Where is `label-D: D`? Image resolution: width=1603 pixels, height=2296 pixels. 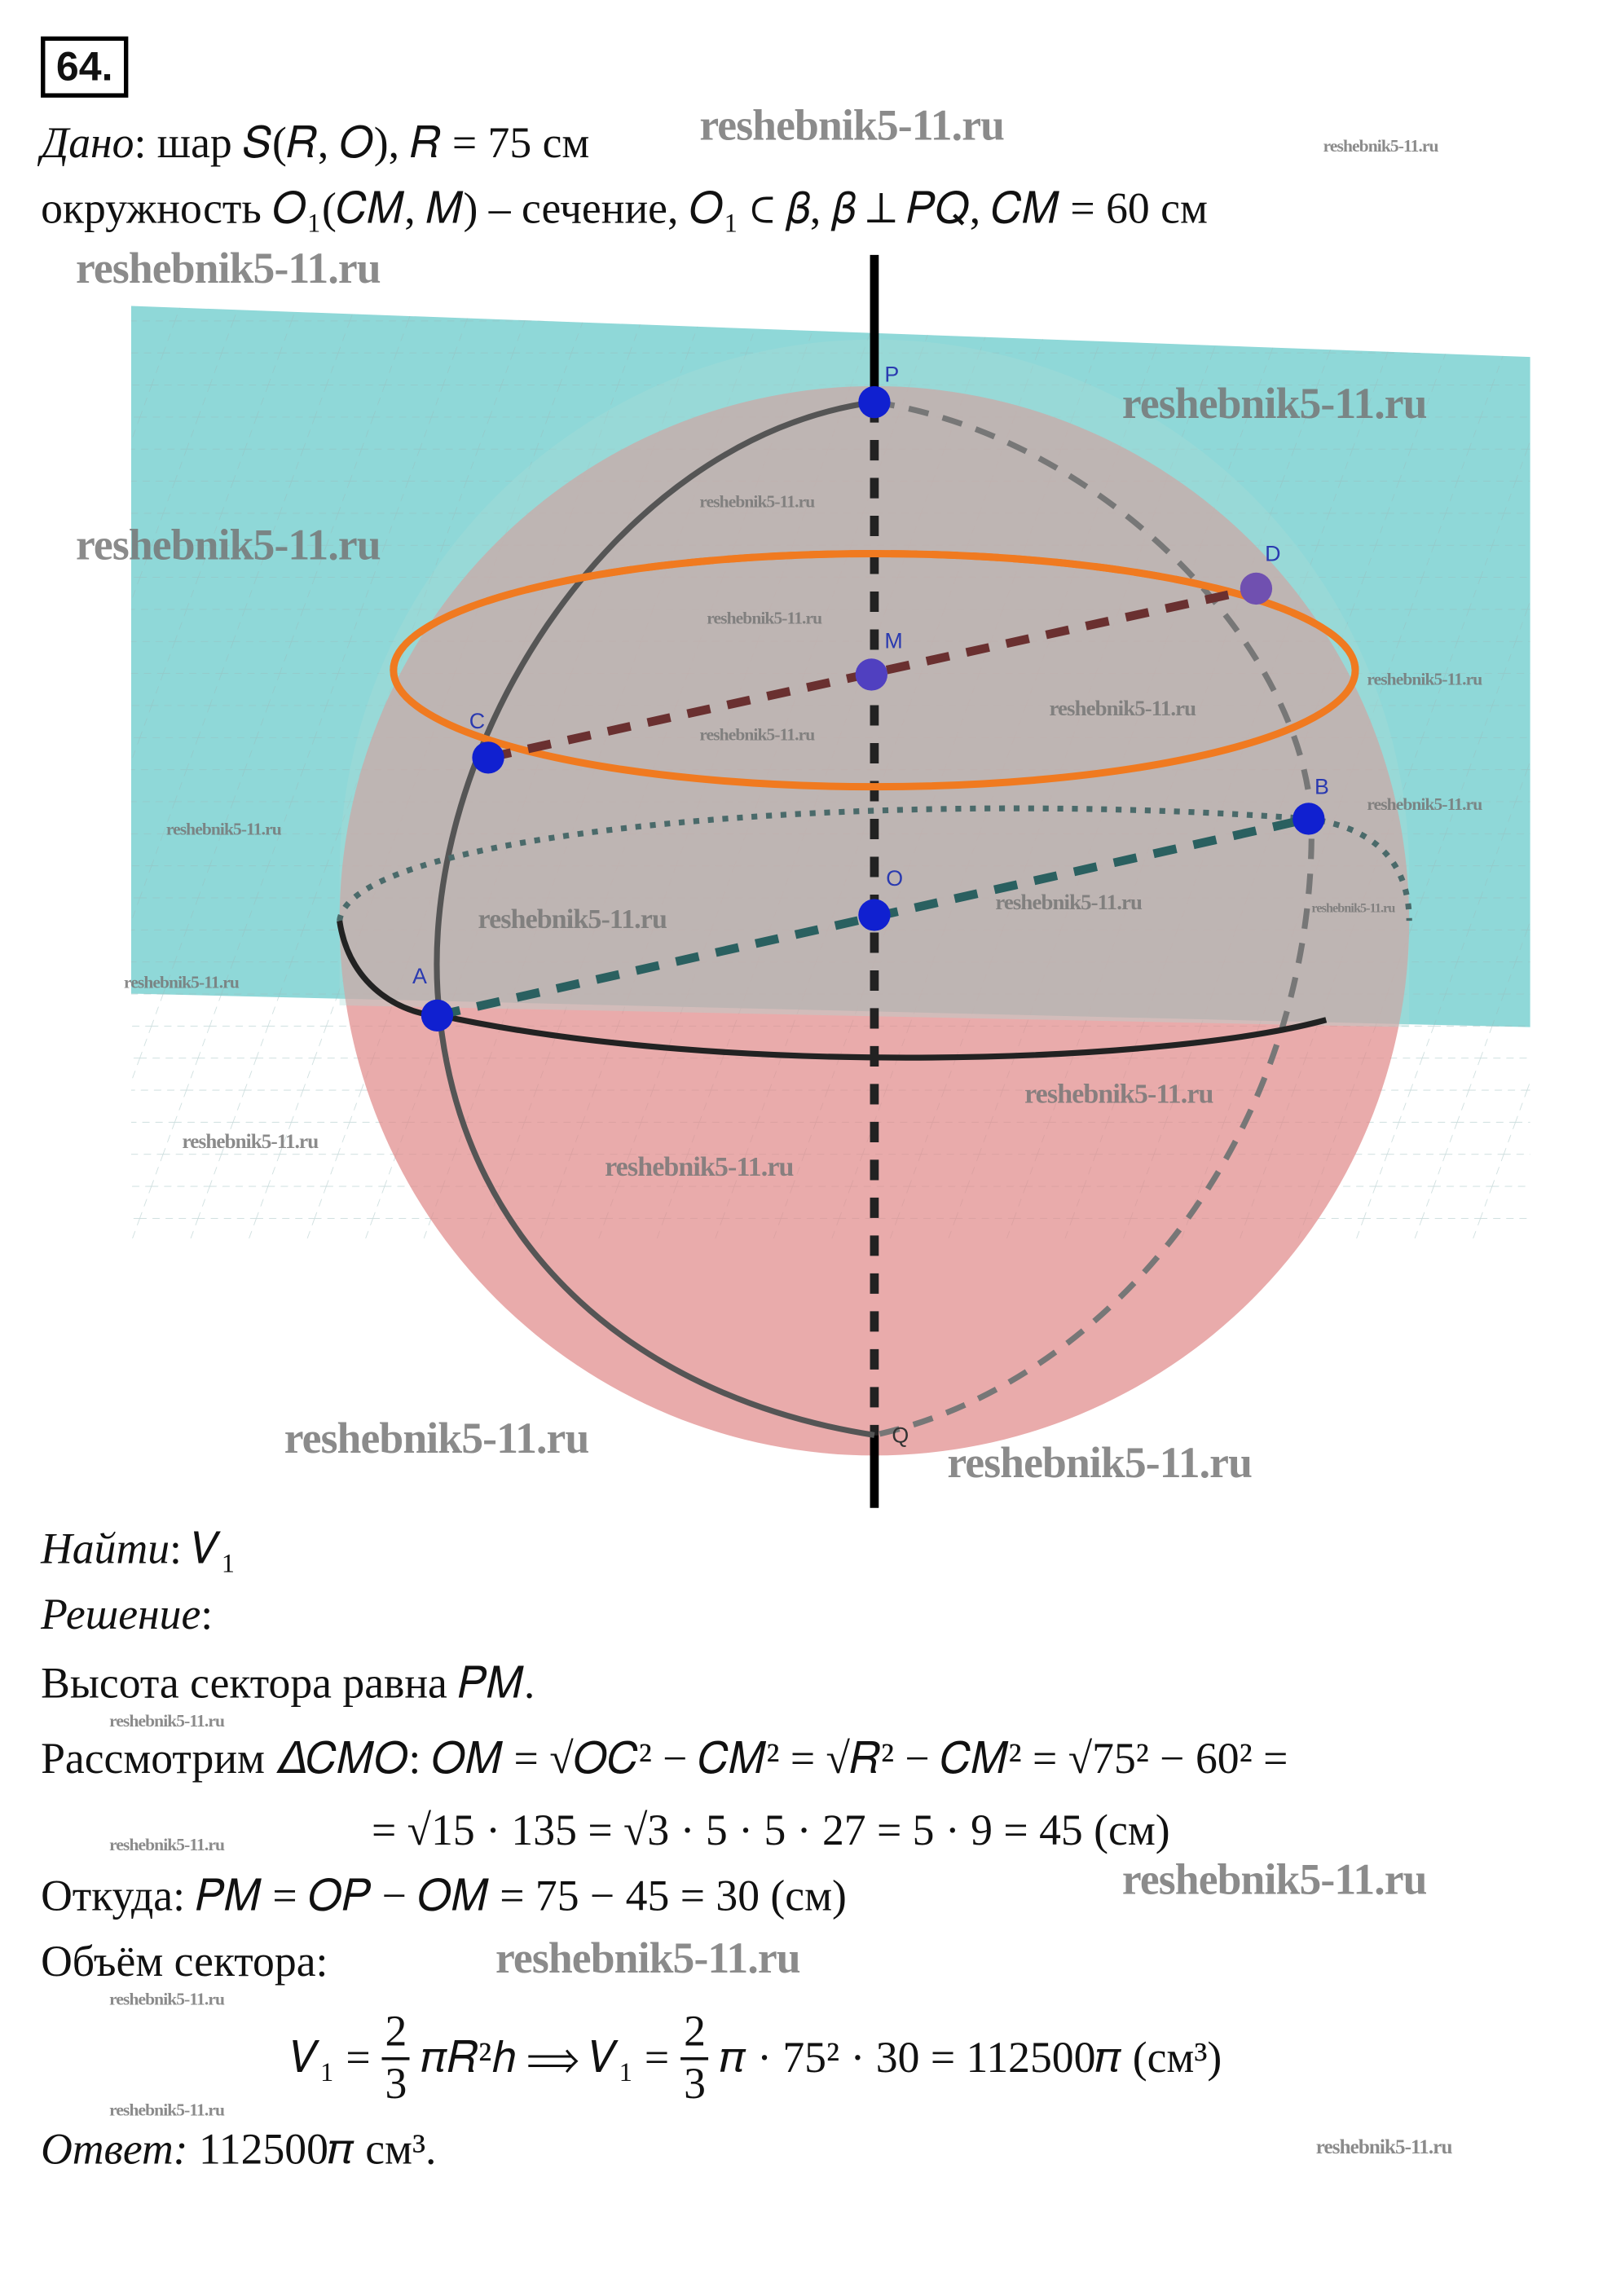 label-D: D is located at coordinates (1272, 553).